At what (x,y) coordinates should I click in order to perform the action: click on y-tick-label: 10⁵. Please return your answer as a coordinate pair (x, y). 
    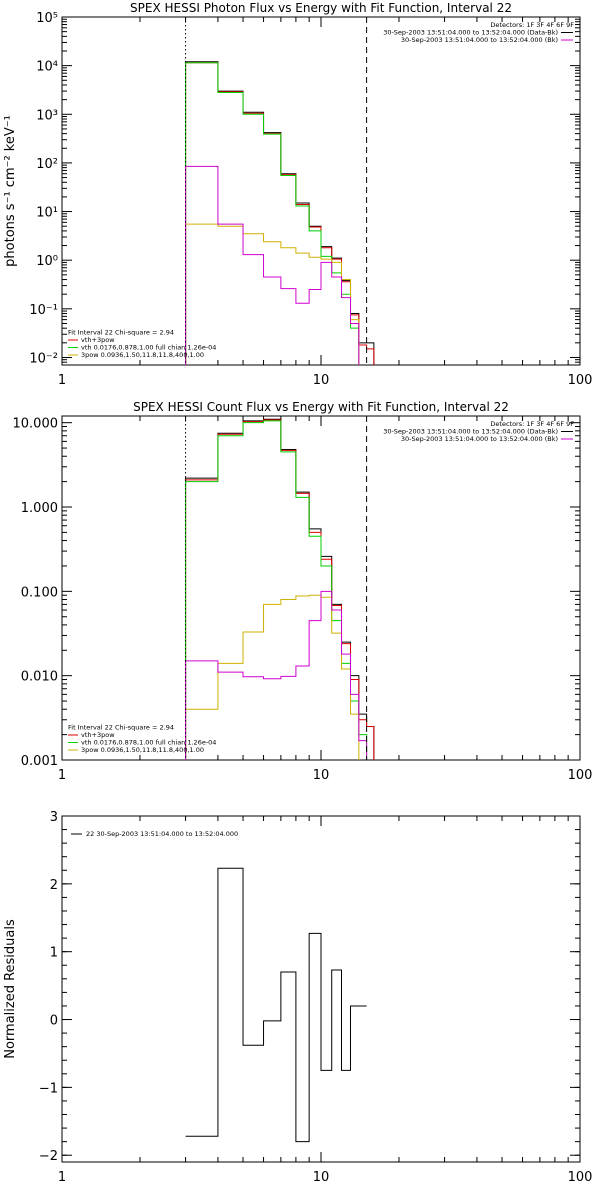
    Looking at the image, I should click on (47, 18).